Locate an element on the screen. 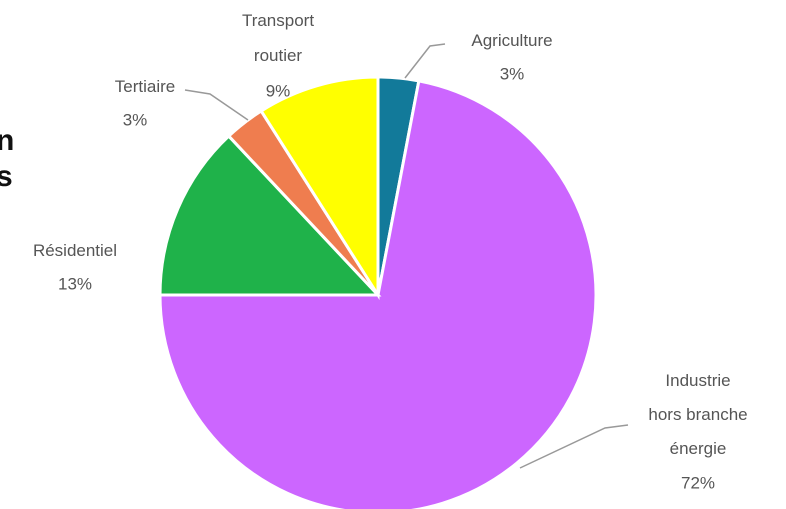 The image size is (786, 509). category-label: Industrie hors branche énergie is located at coordinates (697, 414).